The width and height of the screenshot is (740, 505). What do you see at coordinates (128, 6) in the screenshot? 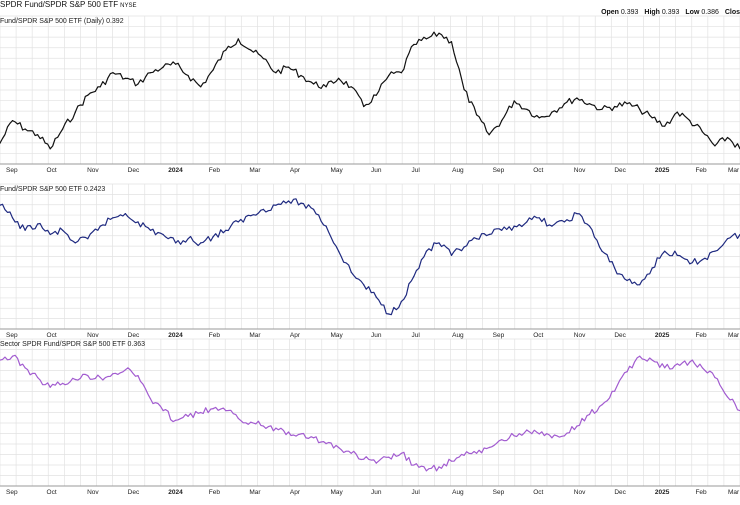
I see `exchange-label: NYSE` at bounding box center [128, 6].